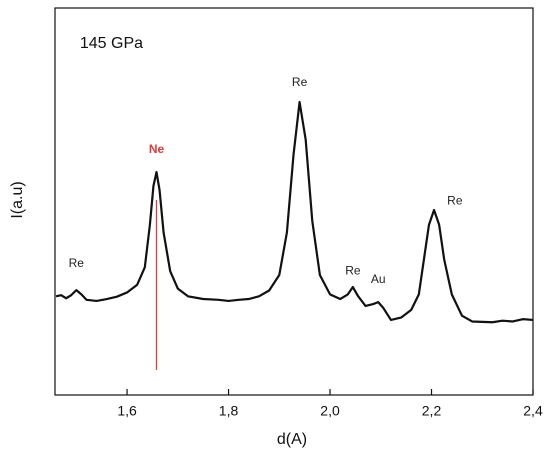 Image resolution: width=545 pixels, height=452 pixels. Describe the element at coordinates (127, 411) in the screenshot. I see `x-tick-label: 1,6` at that location.